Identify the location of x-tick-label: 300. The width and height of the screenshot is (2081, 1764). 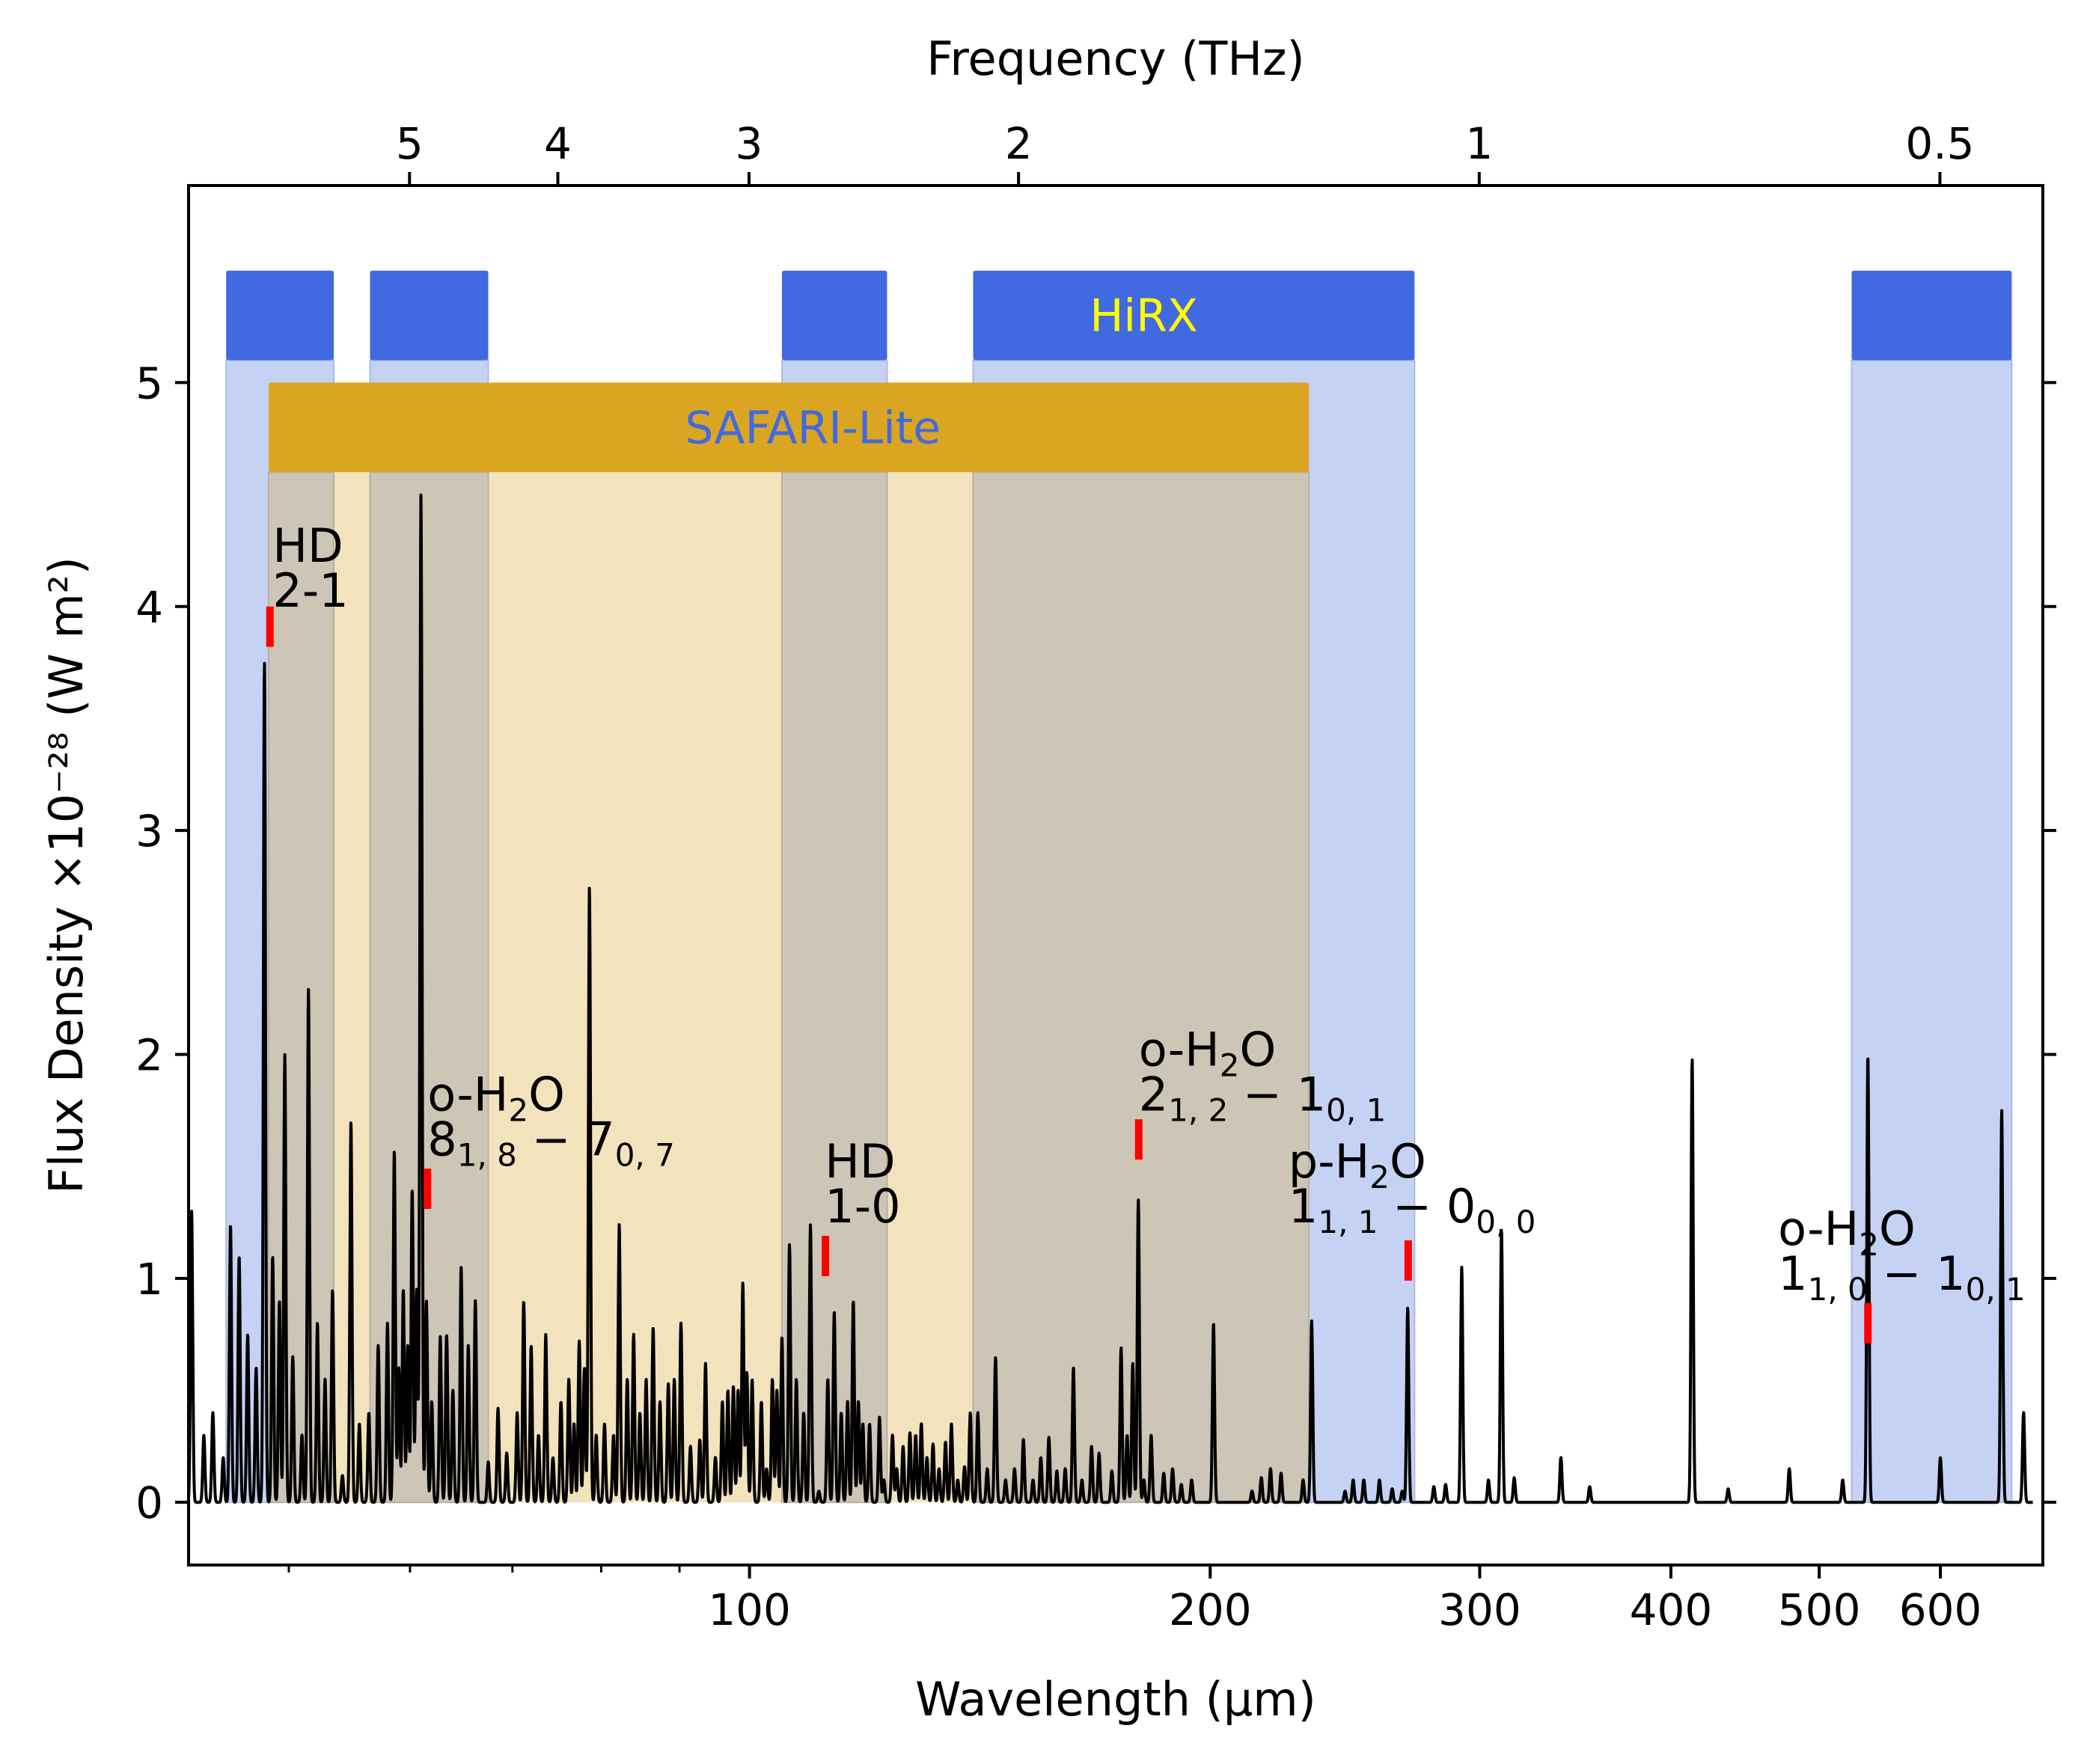
(1479, 1610).